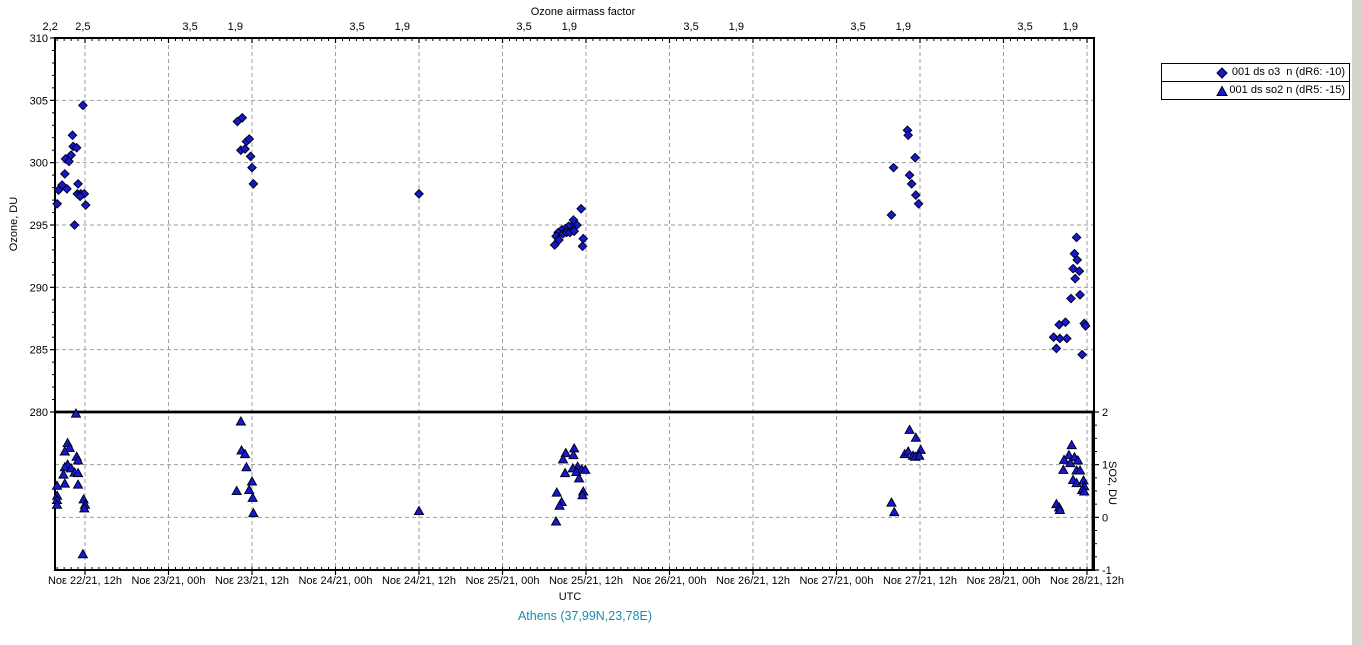  Describe the element at coordinates (39, 39) in the screenshot. I see `ozone-tick-label: 310` at that location.